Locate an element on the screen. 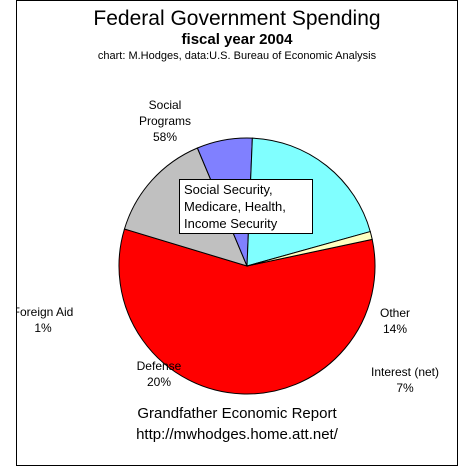 This screenshot has height=468, width=460. chart-title: Federal Government Spending is located at coordinates (237, 18).